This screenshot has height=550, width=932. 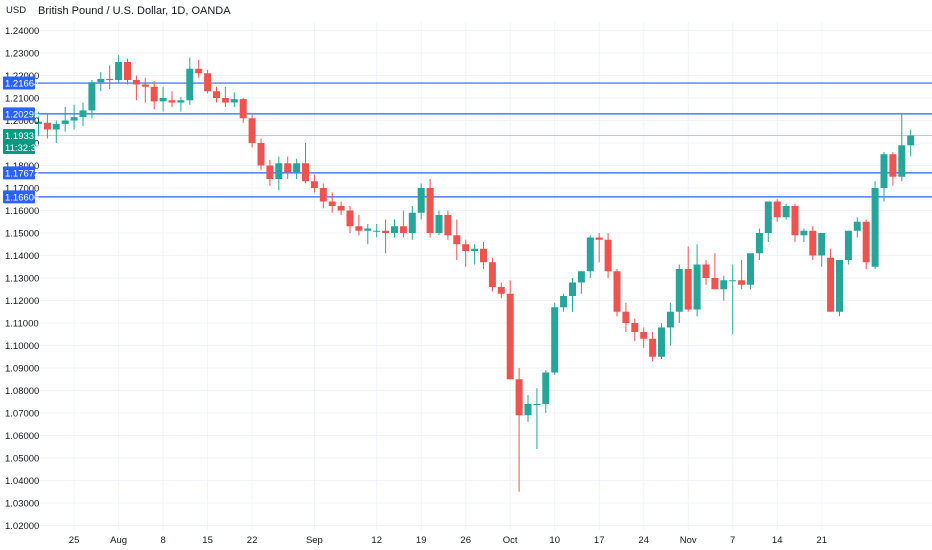 I want to click on time-axis: 25 Aug 8 15 22 Sep 12 19 26 Oct 10 17 24 Nov 7 14 21, so click(x=448, y=540).